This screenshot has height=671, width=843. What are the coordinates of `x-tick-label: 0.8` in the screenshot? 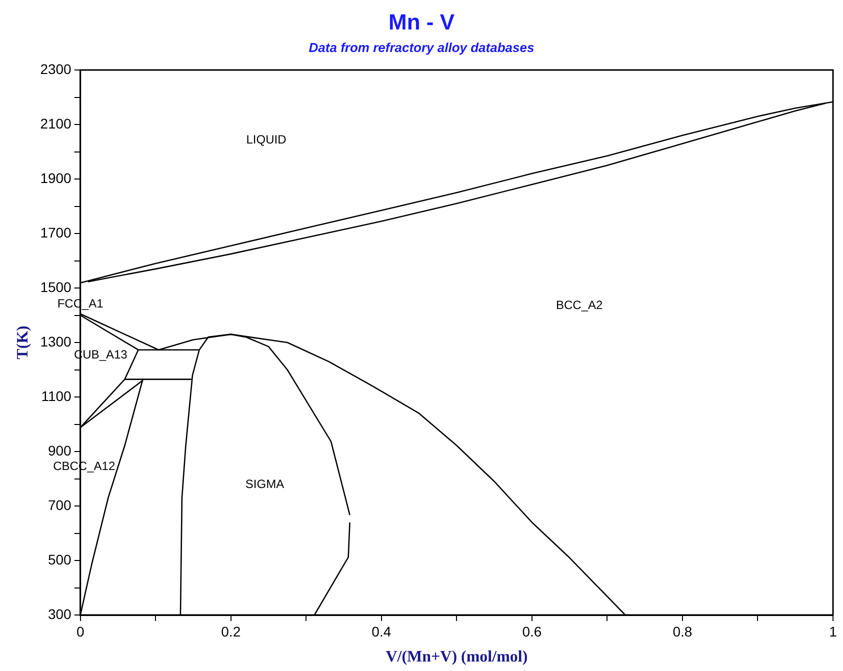 It's located at (682, 631).